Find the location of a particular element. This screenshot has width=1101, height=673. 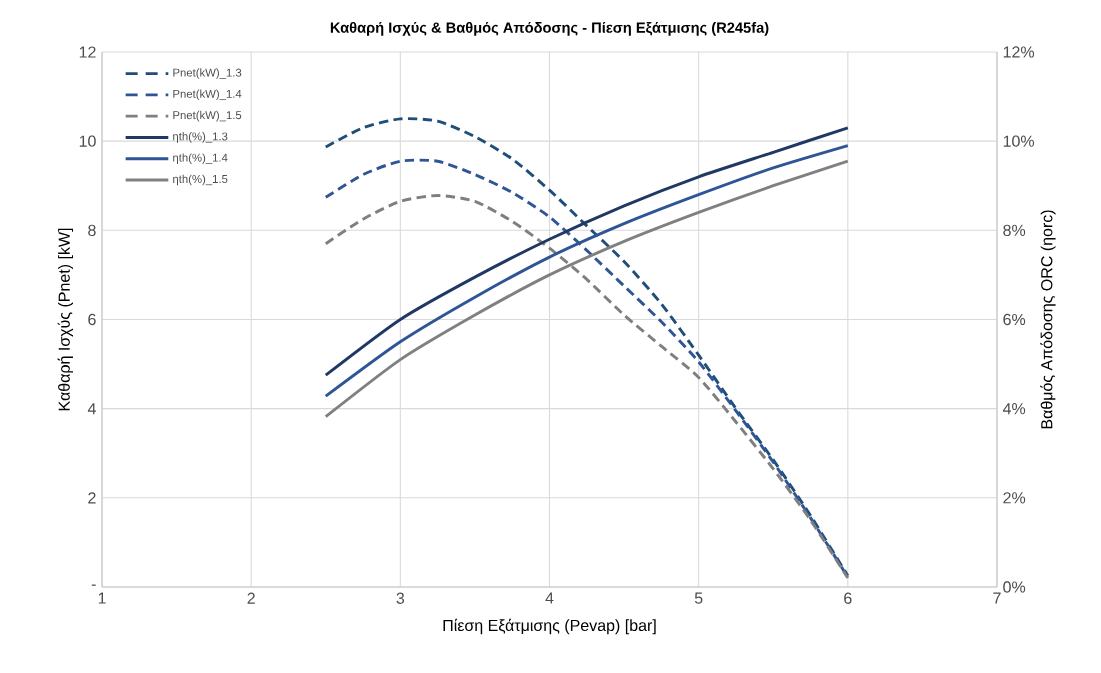

x-tick-label: 6 is located at coordinates (848, 598).